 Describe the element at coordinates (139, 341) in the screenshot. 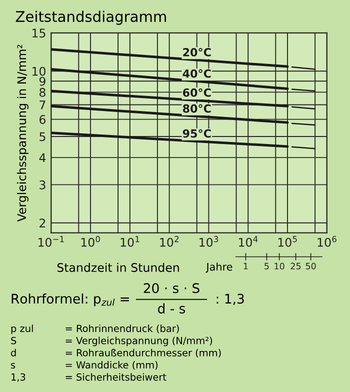

I see `text: = Vergleichspannung (N/mm²)` at that location.